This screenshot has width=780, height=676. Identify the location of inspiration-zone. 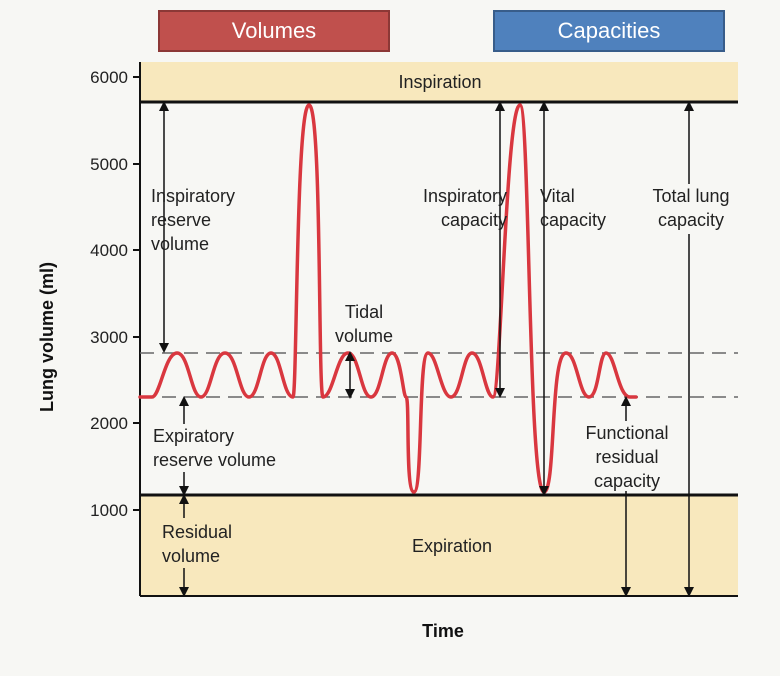
(439, 82).